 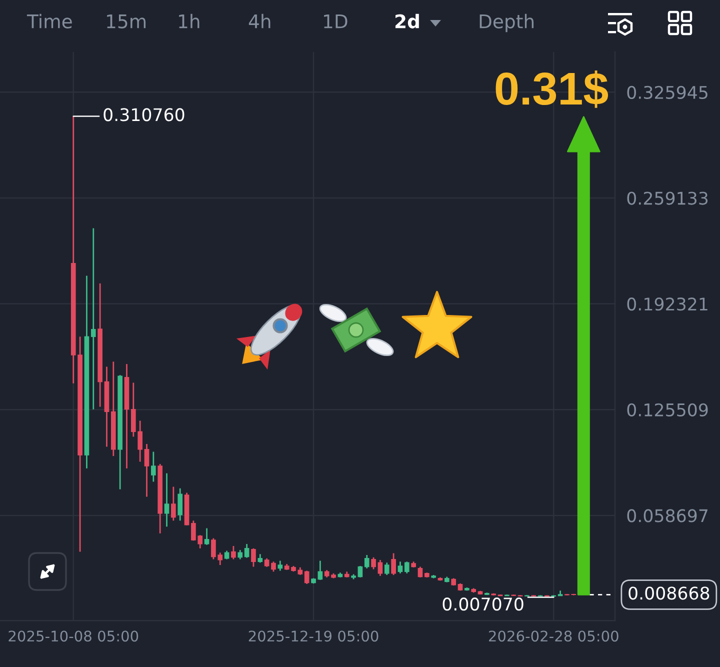 What do you see at coordinates (49, 21) in the screenshot?
I see `text: Time` at bounding box center [49, 21].